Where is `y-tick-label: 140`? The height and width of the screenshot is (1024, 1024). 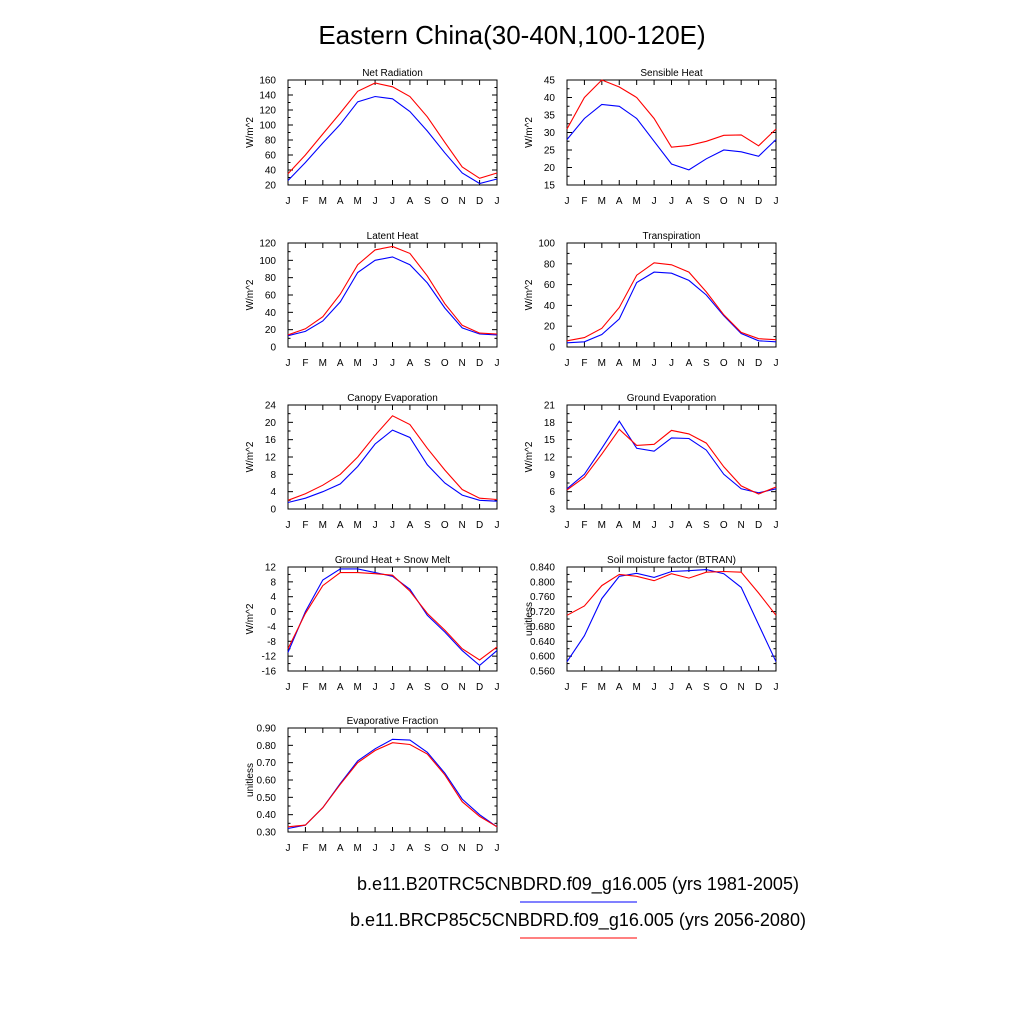
y-tick-label: 140 is located at coordinates (267, 96).